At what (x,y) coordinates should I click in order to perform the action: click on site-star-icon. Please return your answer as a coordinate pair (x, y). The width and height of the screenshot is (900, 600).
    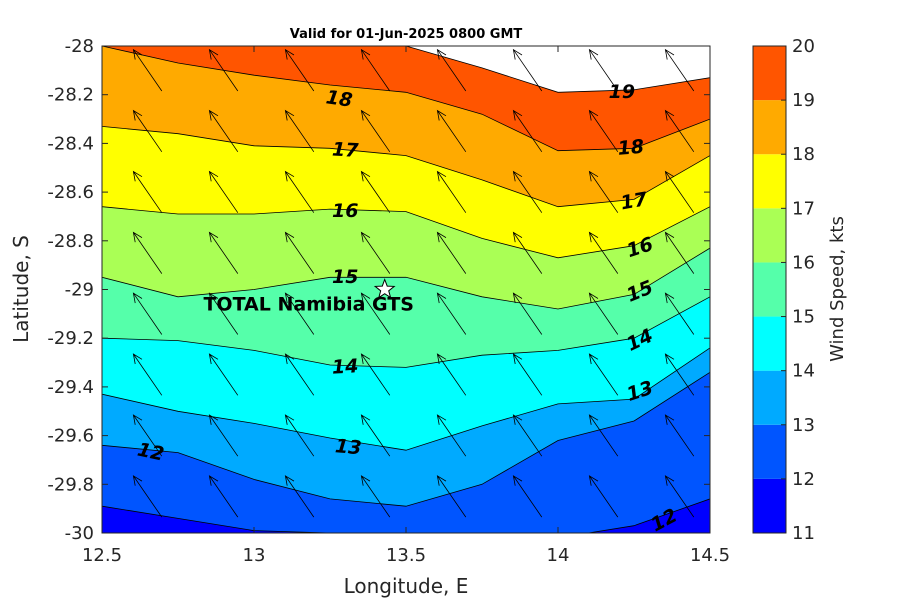
    Looking at the image, I should click on (384, 288).